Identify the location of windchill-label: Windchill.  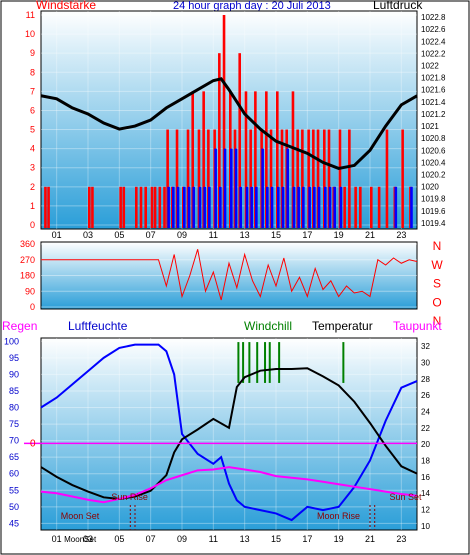
(268, 326).